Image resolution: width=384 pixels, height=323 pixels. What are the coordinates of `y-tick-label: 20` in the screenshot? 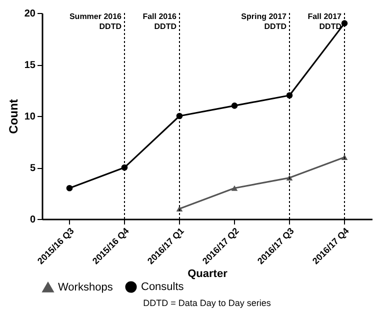 It's located at (30, 14).